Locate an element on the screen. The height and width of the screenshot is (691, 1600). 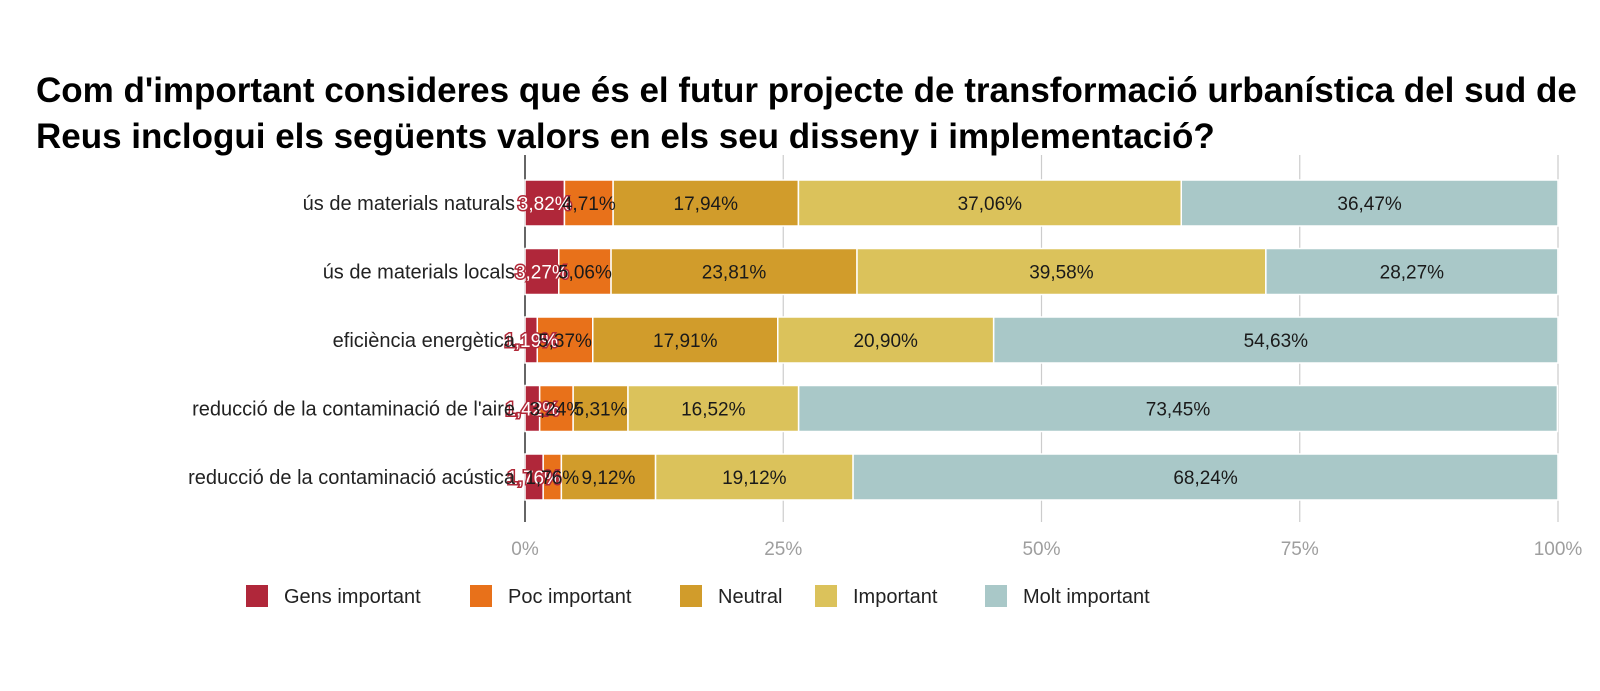
data-label: 5,37% is located at coordinates (565, 341).